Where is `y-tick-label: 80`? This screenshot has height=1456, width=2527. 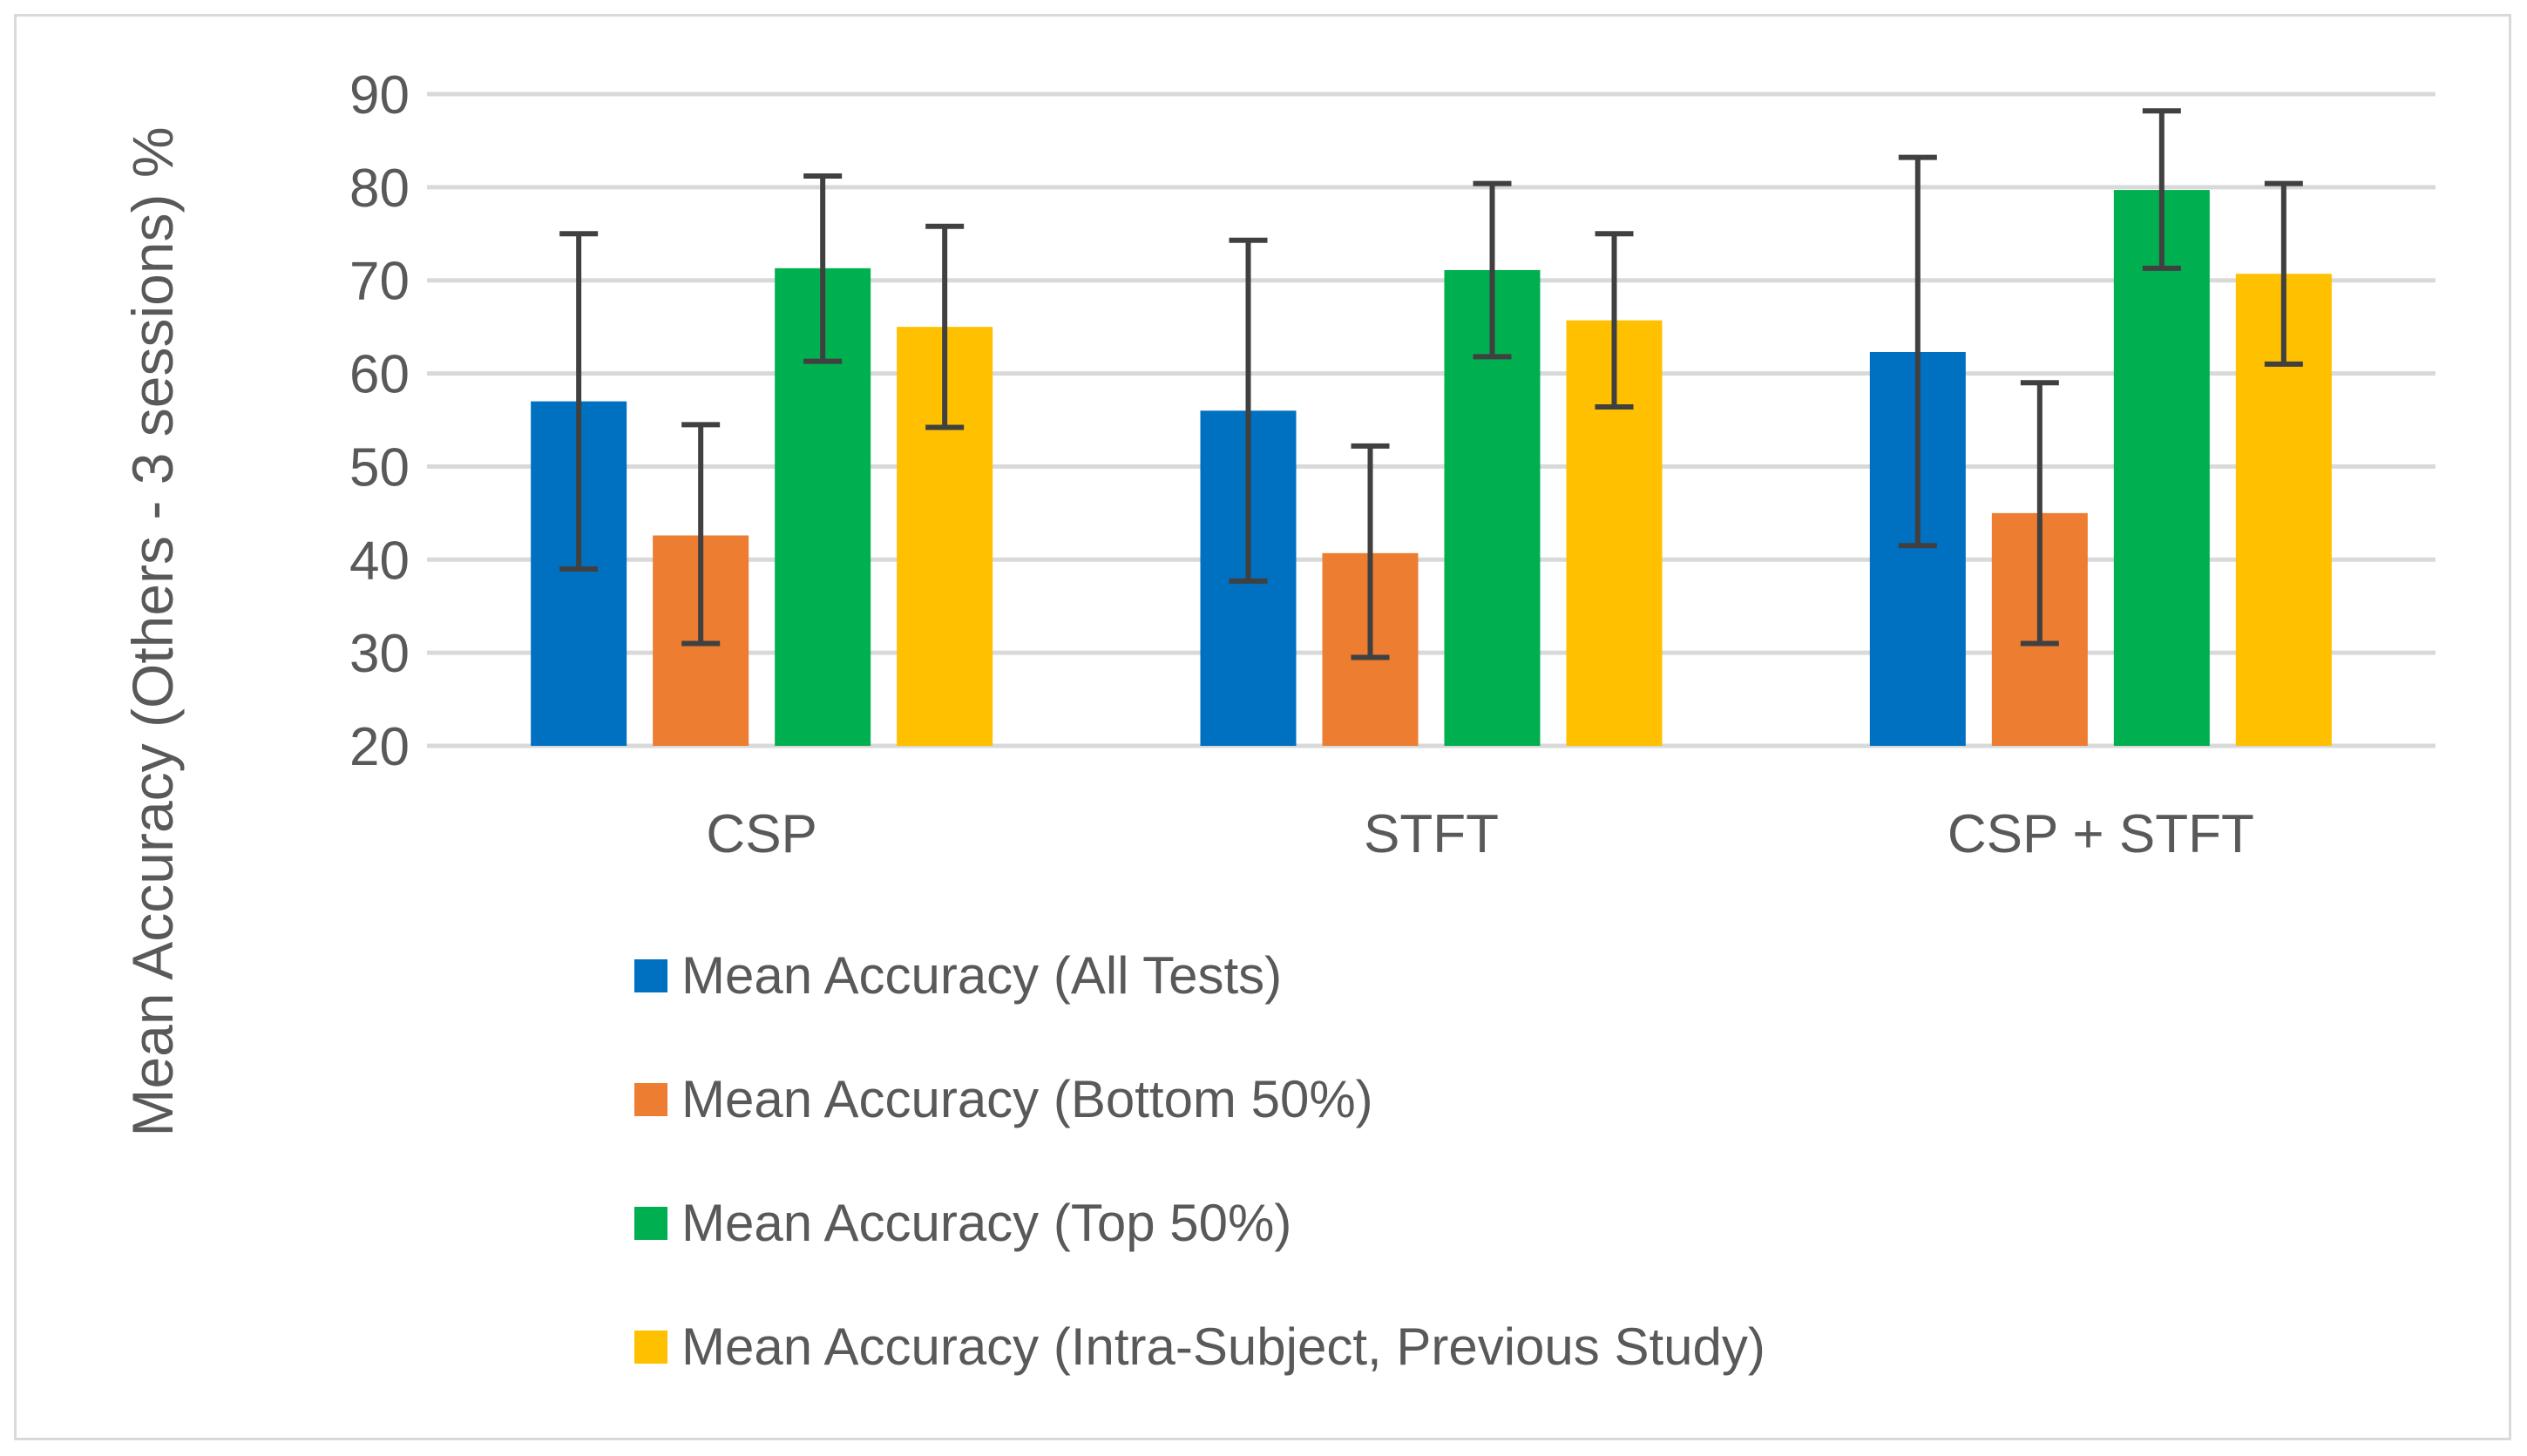
y-tick-label: 80 is located at coordinates (380, 189).